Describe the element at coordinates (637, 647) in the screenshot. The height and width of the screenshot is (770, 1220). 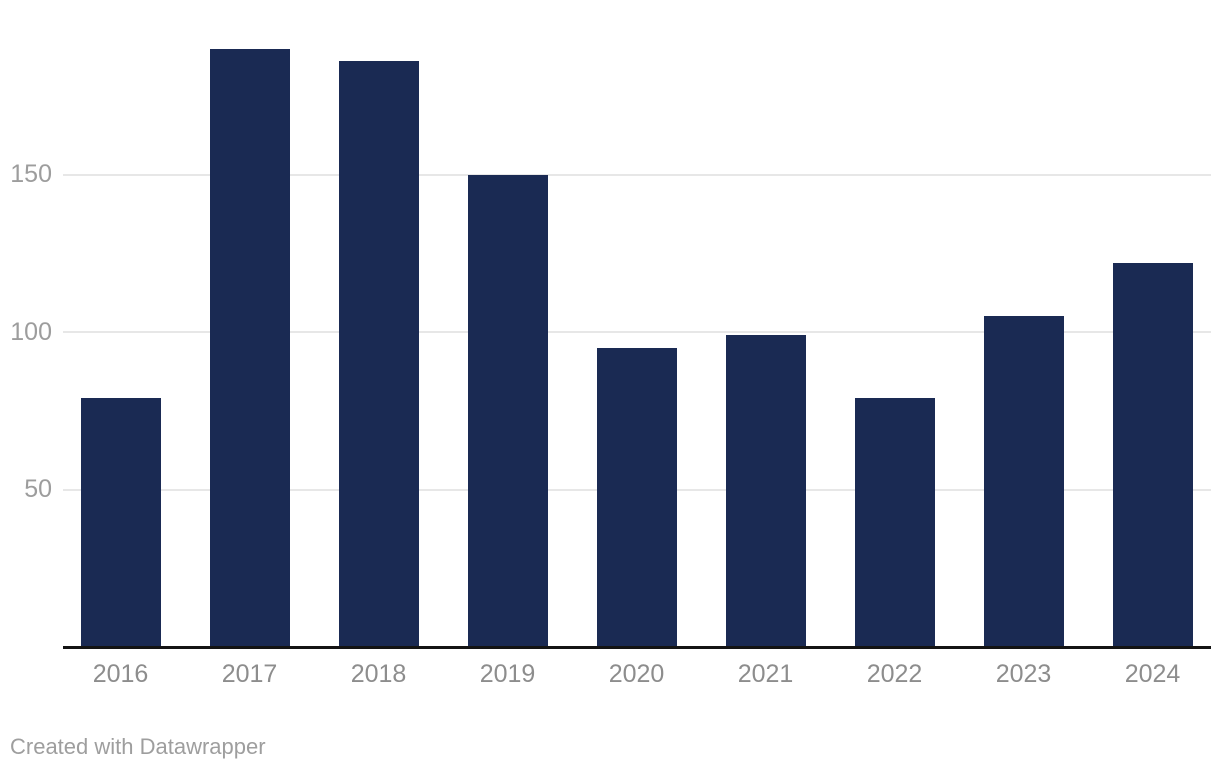
I see `x-axis-line` at that location.